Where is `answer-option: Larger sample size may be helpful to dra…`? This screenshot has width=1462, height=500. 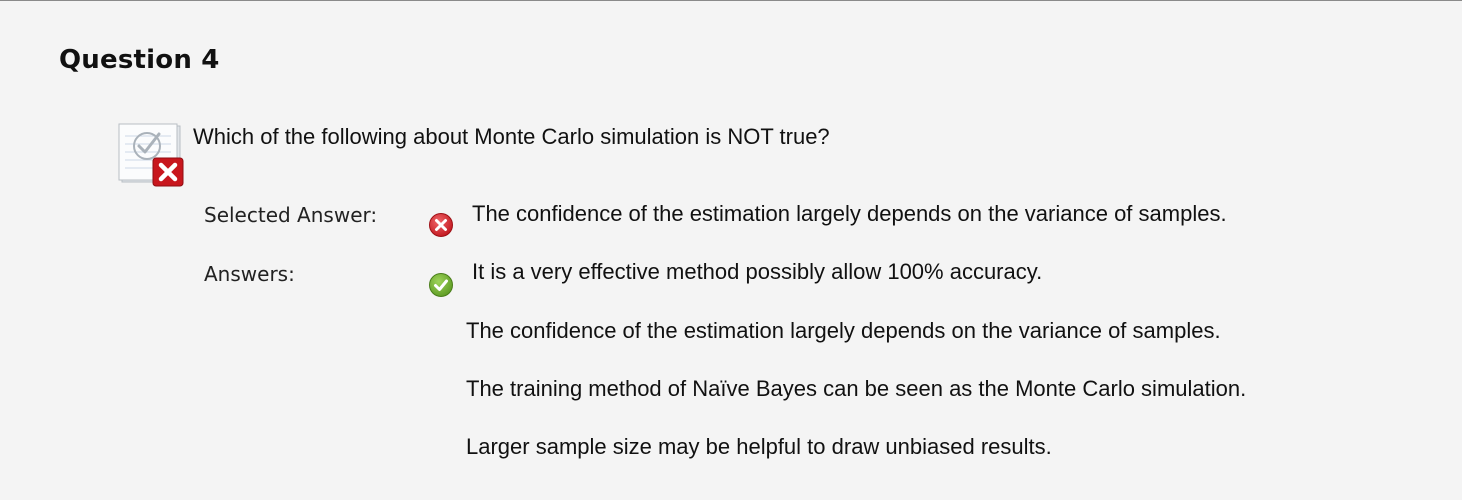
answer-option: Larger sample size may be helpful to dra… is located at coordinates (759, 446).